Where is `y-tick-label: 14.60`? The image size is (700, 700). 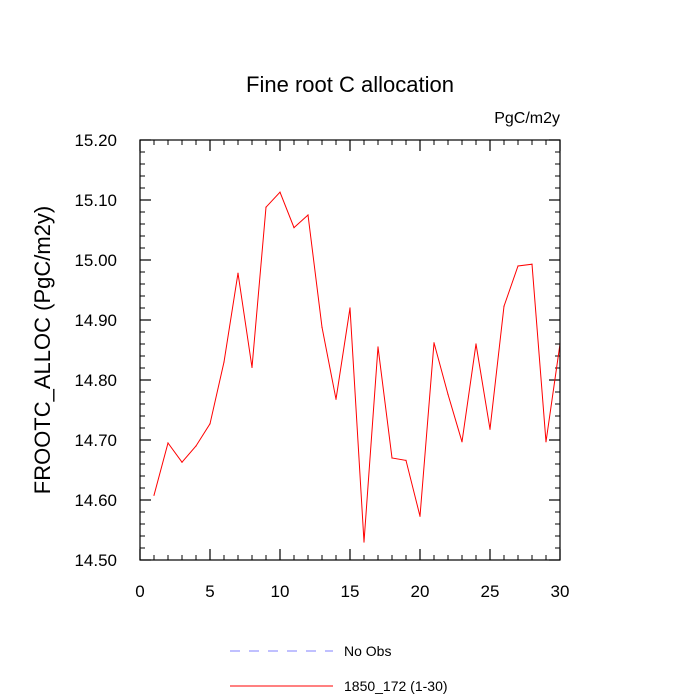
y-tick-label: 14.60 is located at coordinates (95, 500).